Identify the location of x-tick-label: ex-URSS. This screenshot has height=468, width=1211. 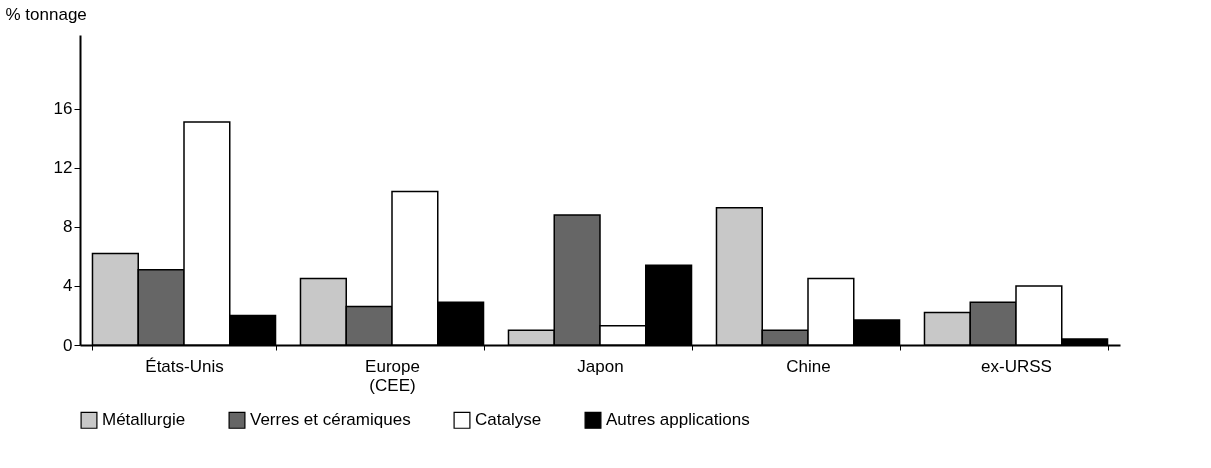
(1016, 366).